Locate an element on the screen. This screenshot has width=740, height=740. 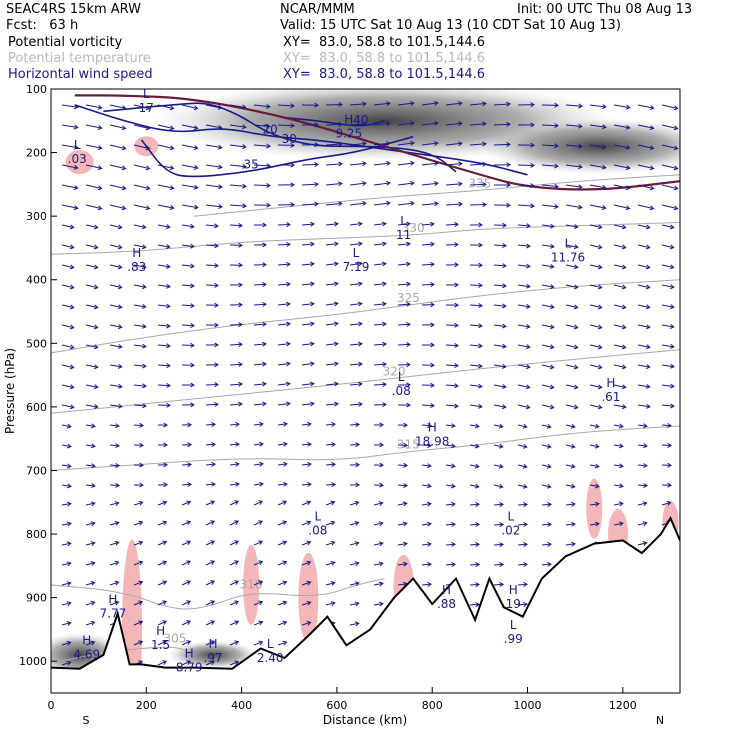
extremum-L: L.08 is located at coordinates (401, 384).